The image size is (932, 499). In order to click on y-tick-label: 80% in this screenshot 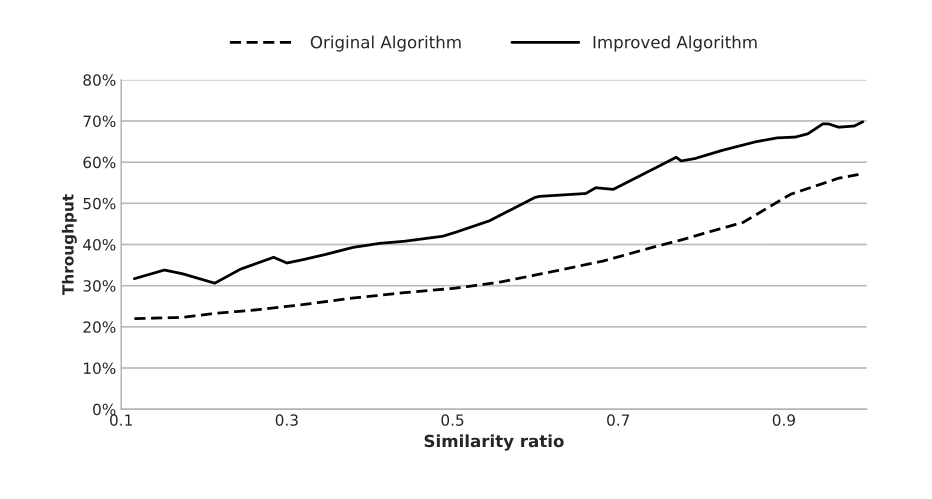, I will do `click(99, 80)`.